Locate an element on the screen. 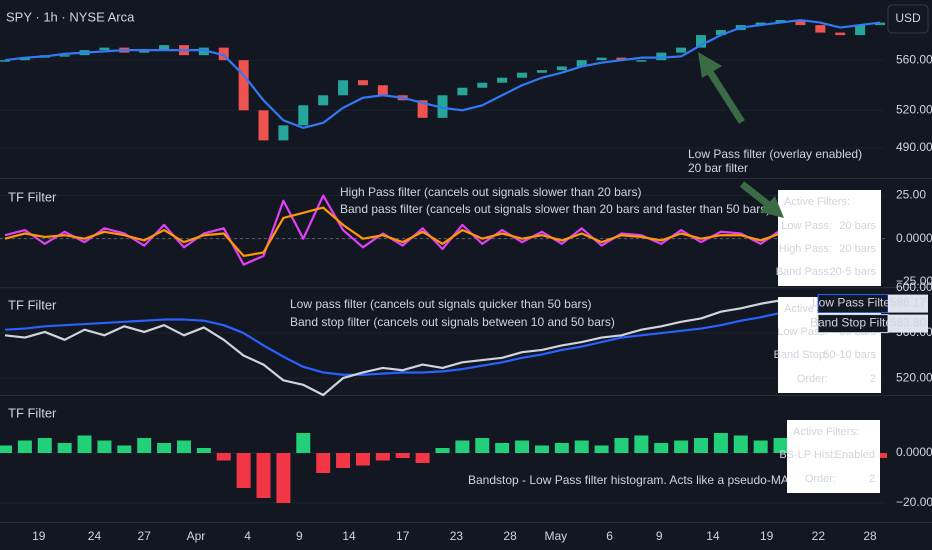 This screenshot has width=932, height=550. annotation: Low Pass filter (overlay enabled) is located at coordinates (775, 154).